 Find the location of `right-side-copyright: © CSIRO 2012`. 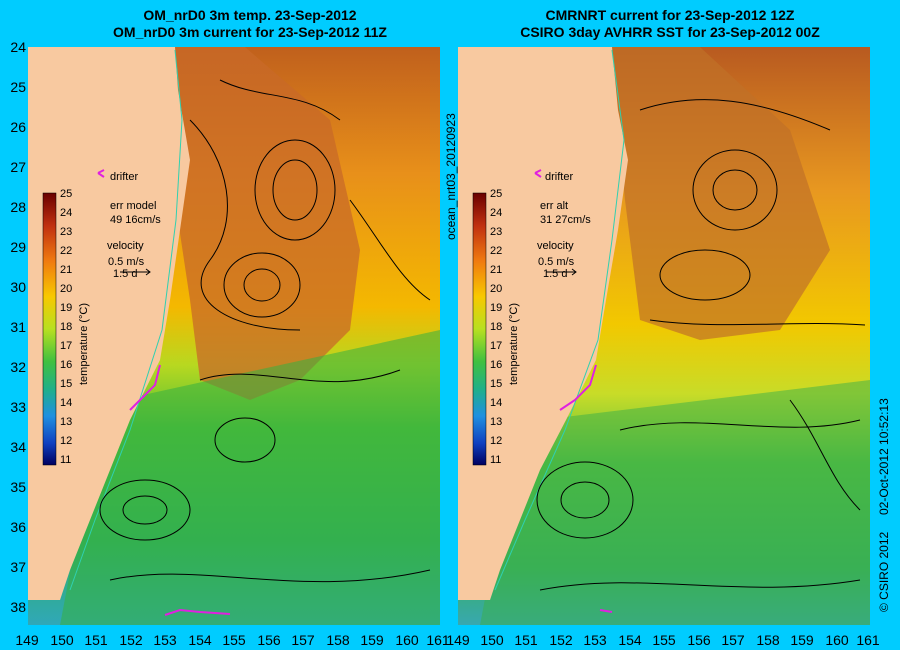

right-side-copyright: © CSIRO 2012 is located at coordinates (884, 571).